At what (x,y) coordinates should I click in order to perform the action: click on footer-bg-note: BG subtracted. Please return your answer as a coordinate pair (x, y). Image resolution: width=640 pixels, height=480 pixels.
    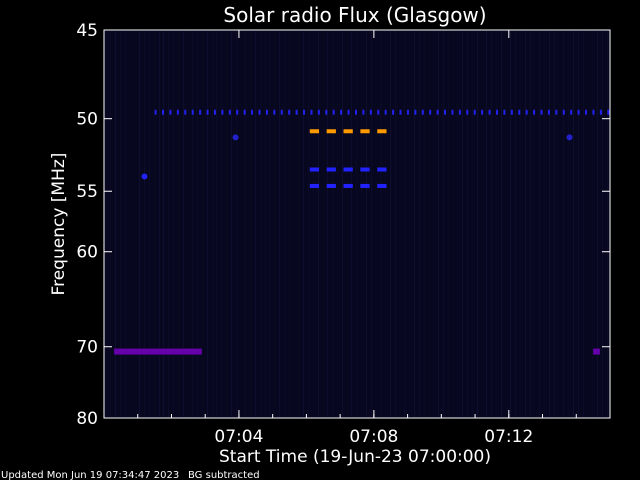
    Looking at the image, I should click on (224, 475).